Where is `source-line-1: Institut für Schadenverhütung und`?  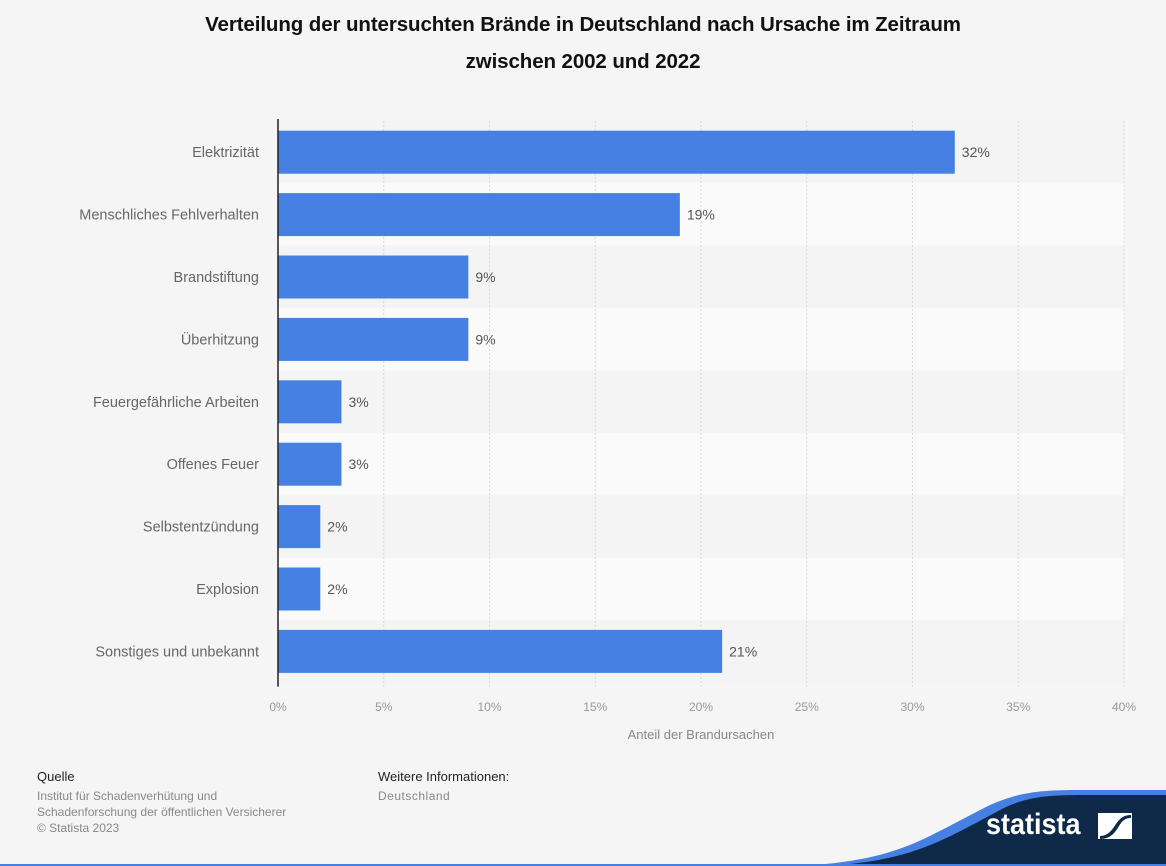 source-line-1: Institut für Schadenverhütung und is located at coordinates (127, 796).